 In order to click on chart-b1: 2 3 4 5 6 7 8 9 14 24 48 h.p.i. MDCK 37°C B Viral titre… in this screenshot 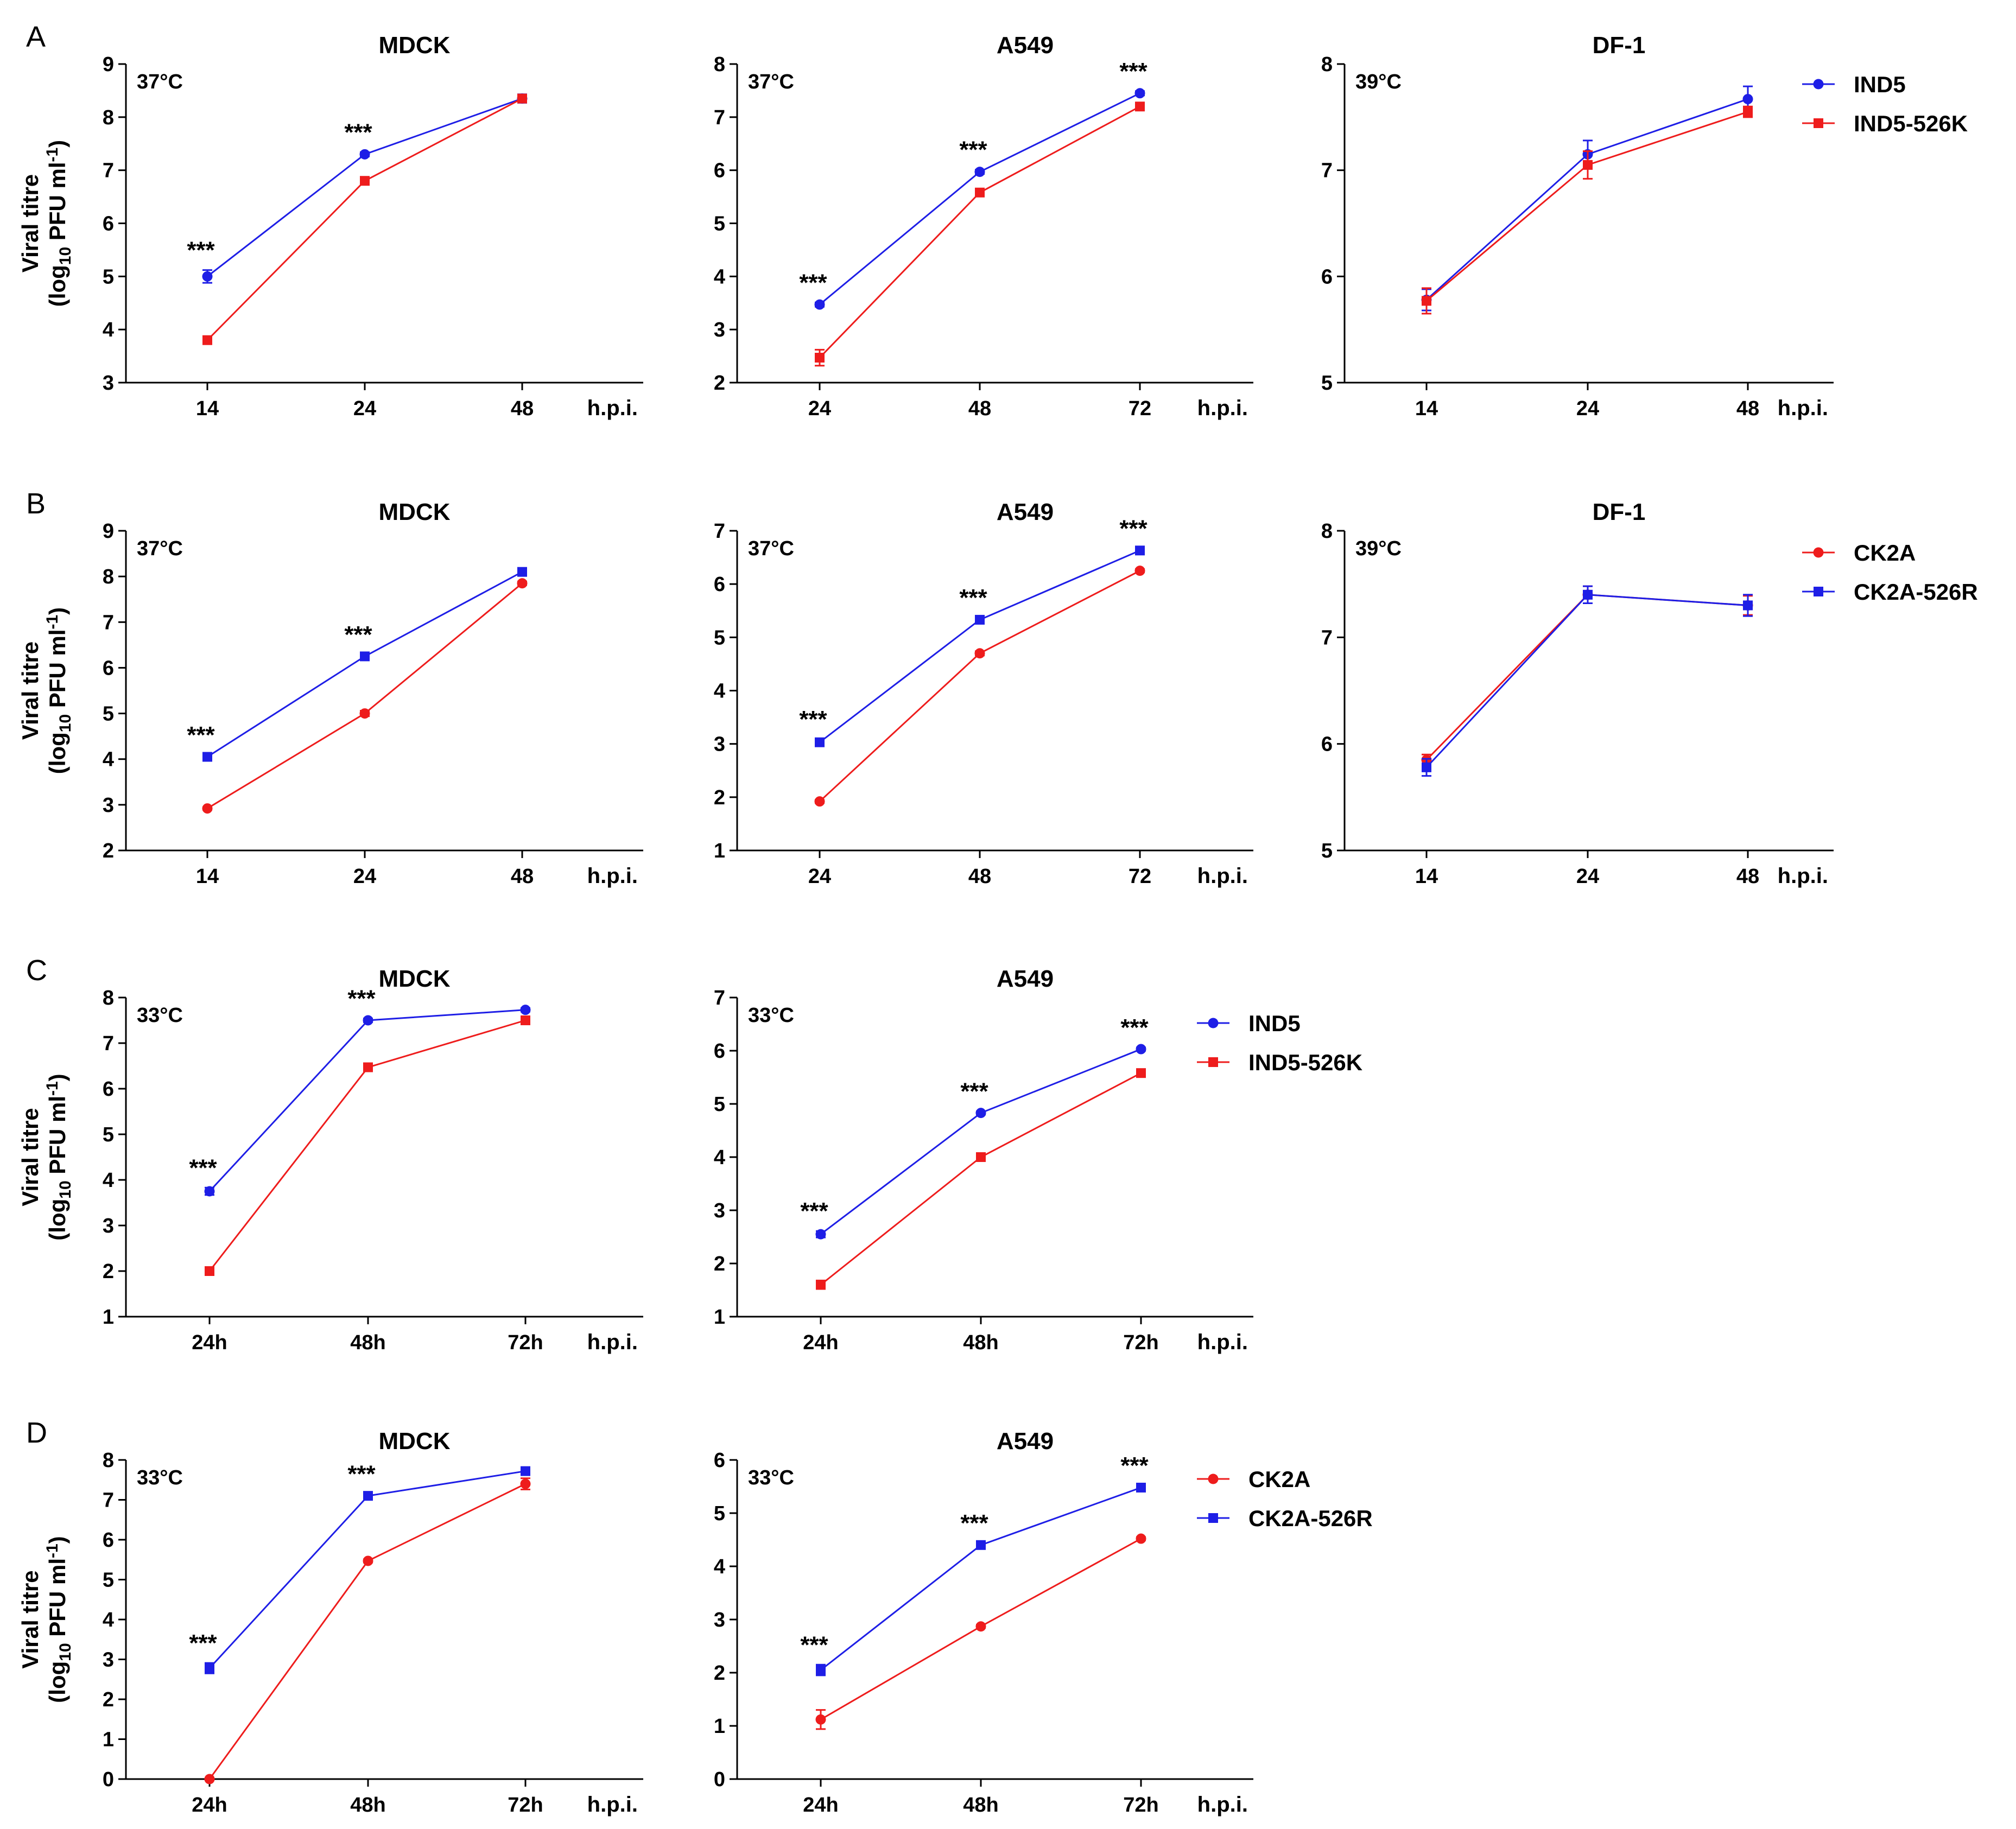, I will do `click(330, 687)`.